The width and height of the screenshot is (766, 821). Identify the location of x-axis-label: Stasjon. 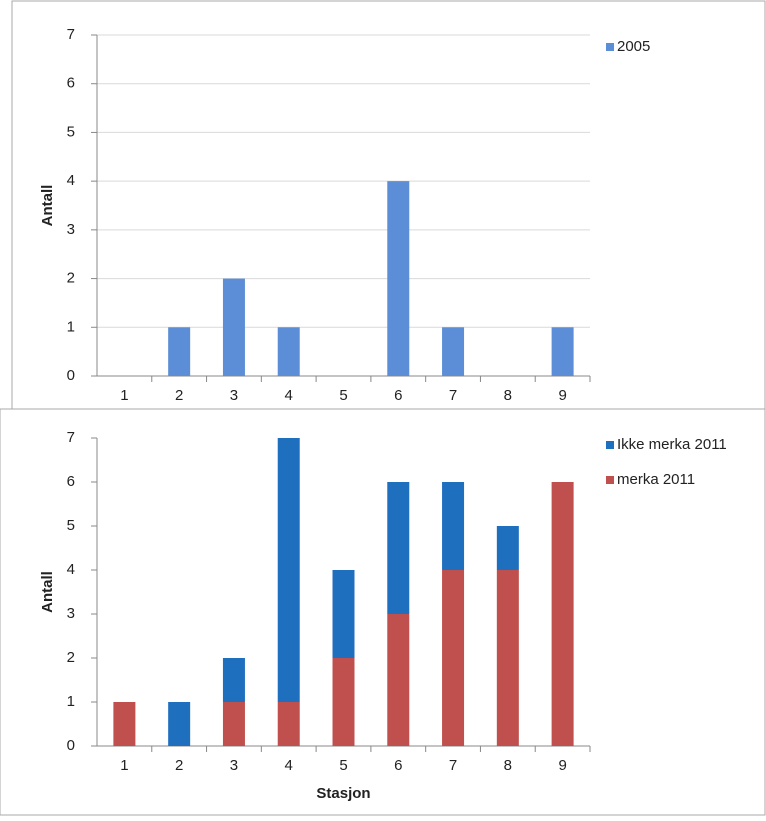
(343, 793).